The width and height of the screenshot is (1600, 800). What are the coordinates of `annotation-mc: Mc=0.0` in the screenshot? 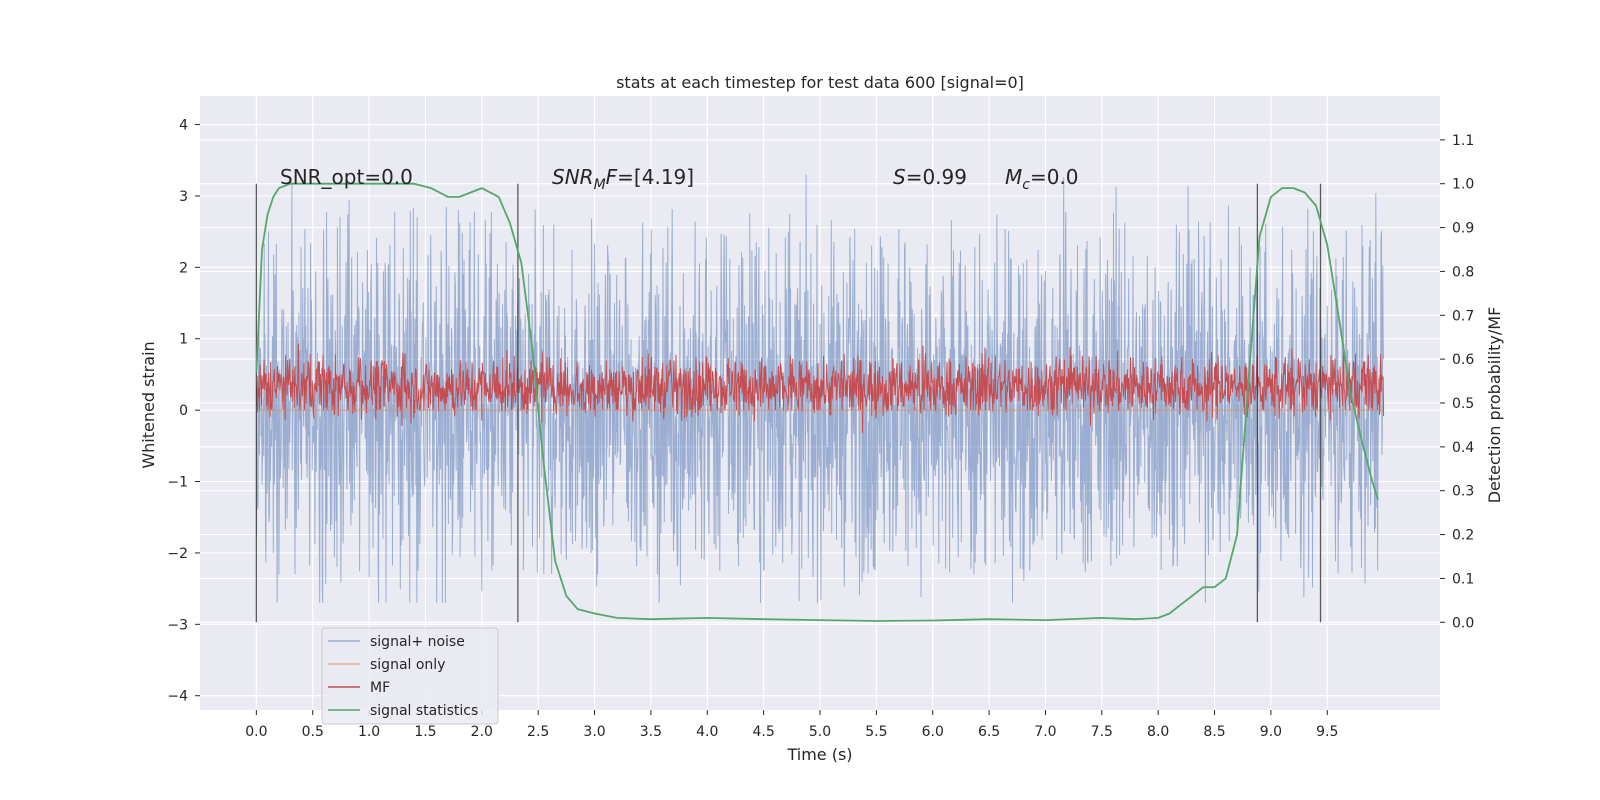 It's located at (1042, 179).